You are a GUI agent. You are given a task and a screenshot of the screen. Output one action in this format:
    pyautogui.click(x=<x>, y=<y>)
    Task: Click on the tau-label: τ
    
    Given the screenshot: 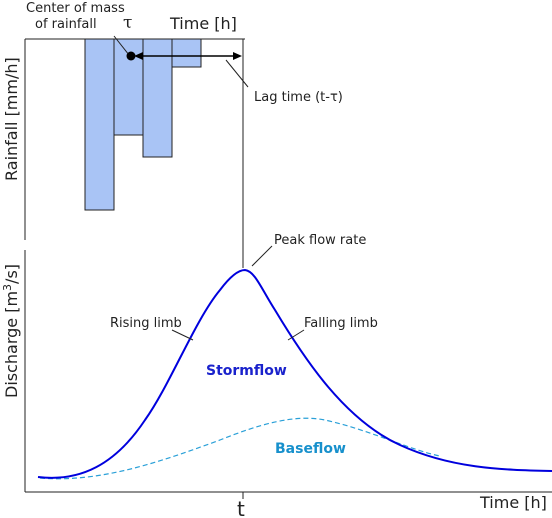 What is the action you would take?
    pyautogui.click(x=127, y=23)
    